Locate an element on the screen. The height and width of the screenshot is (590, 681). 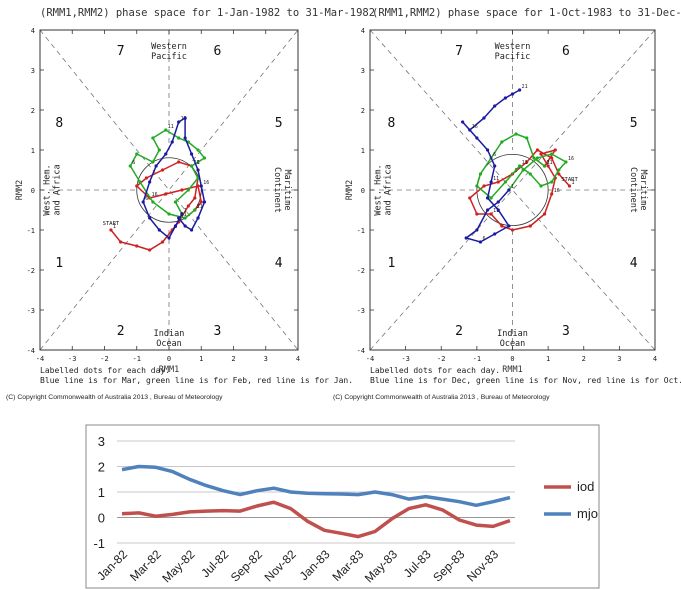
phase-number: 2 is located at coordinates (121, 331).